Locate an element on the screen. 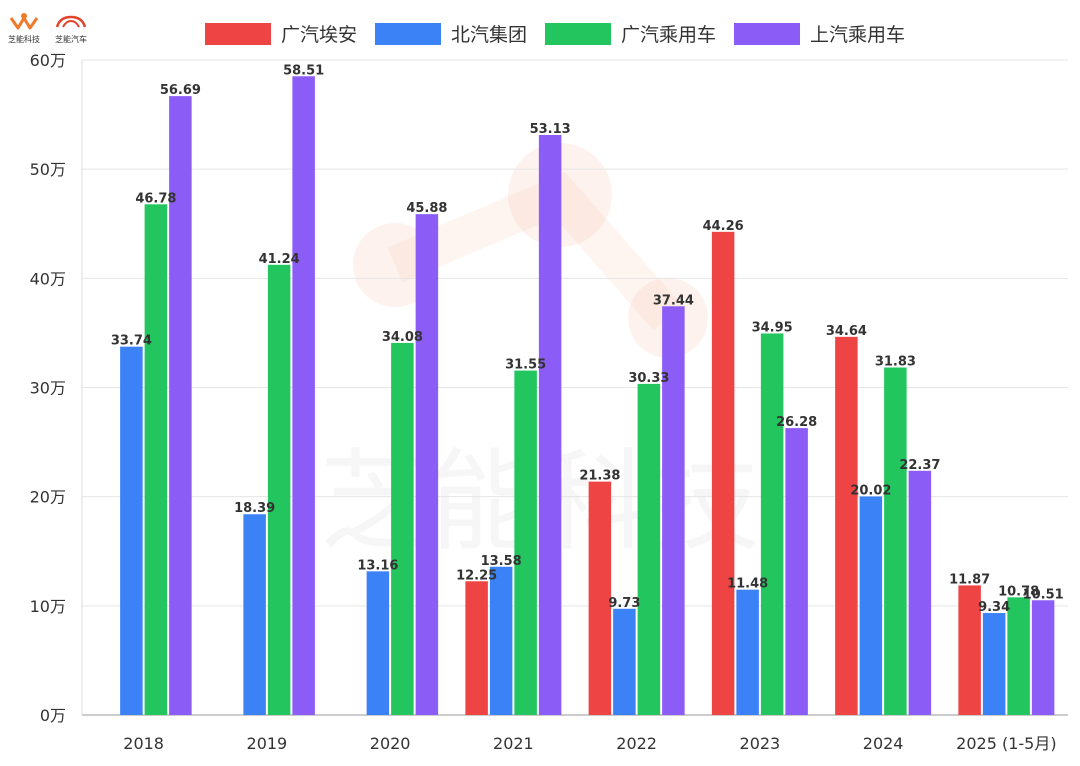 This screenshot has width=1080, height=766. zhineng-auto-logo: 芝能汽车 is located at coordinates (71, 28).